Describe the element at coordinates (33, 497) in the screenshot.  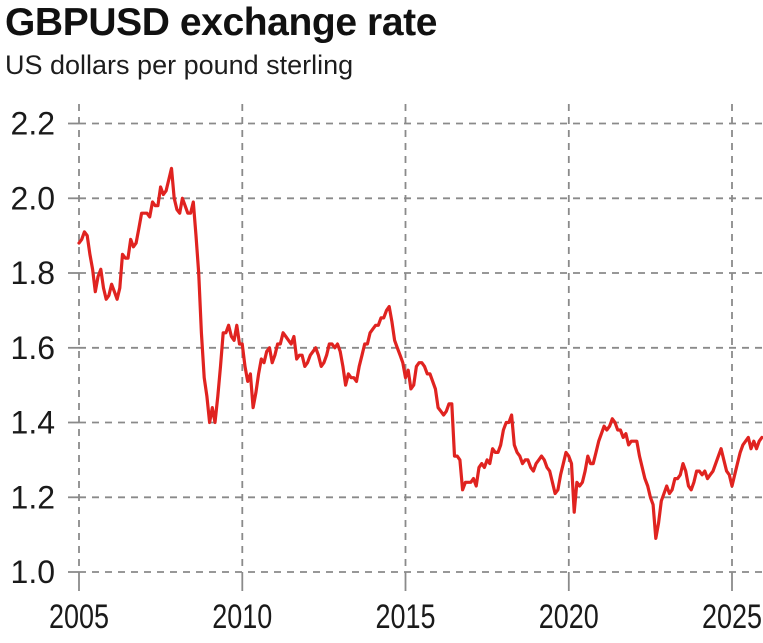
I see `y-tick-label: 1.2` at that location.